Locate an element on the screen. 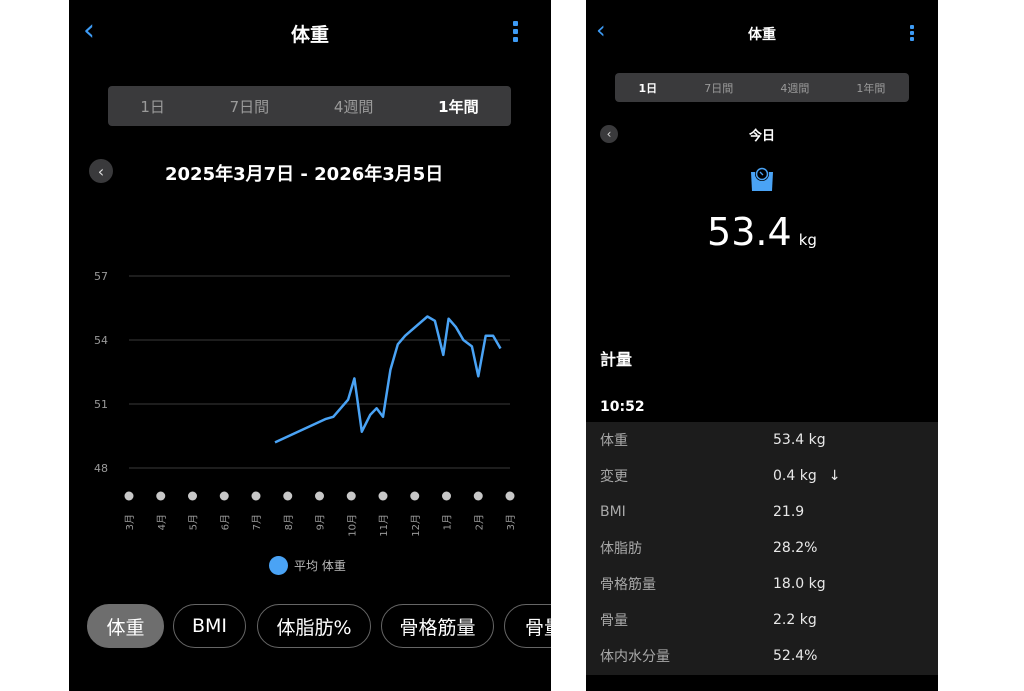  table-row: 体重 53.4 kg is located at coordinates (713, 440).